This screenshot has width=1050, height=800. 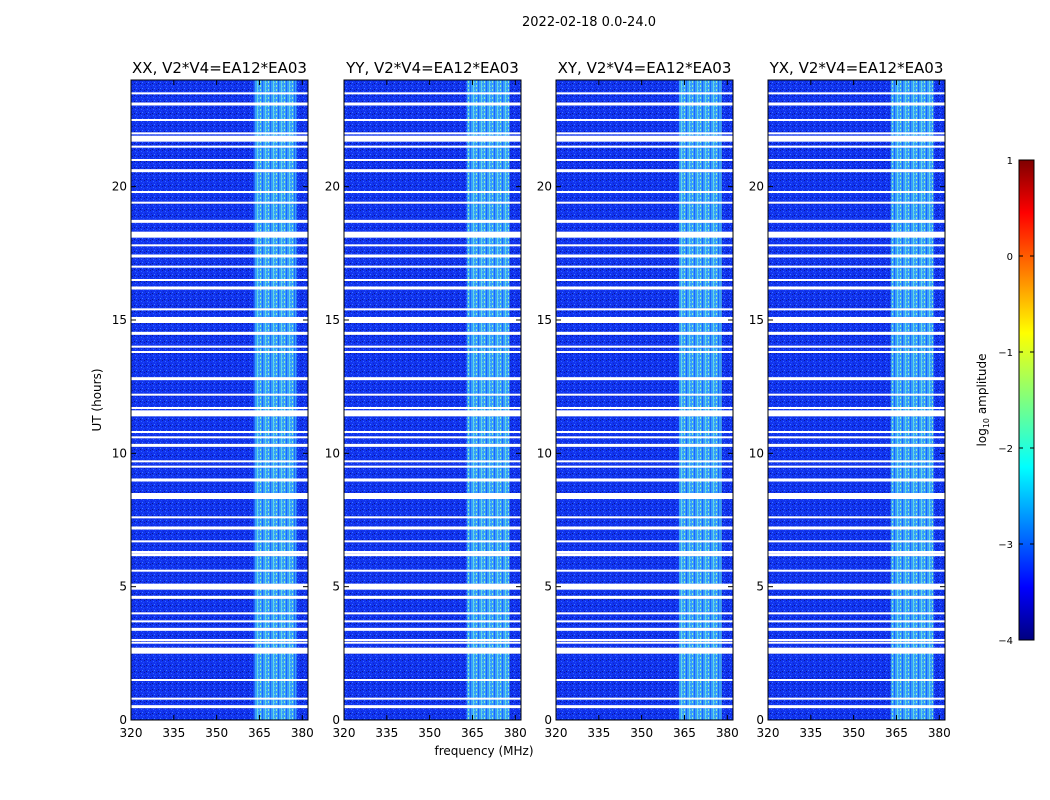 I want to click on panel-title: XY, V2*V4=EA12*EA03, so click(x=645, y=68).